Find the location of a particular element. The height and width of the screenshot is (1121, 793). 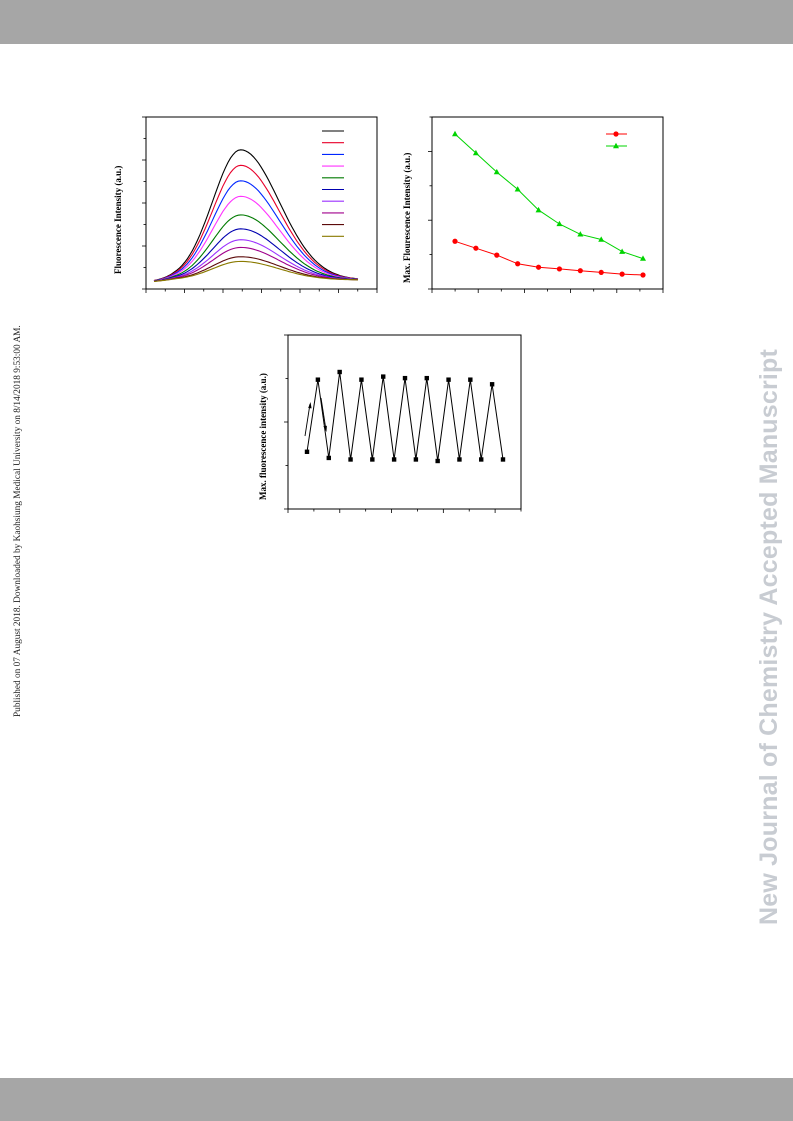

legend-green-marker is located at coordinates (616, 145).